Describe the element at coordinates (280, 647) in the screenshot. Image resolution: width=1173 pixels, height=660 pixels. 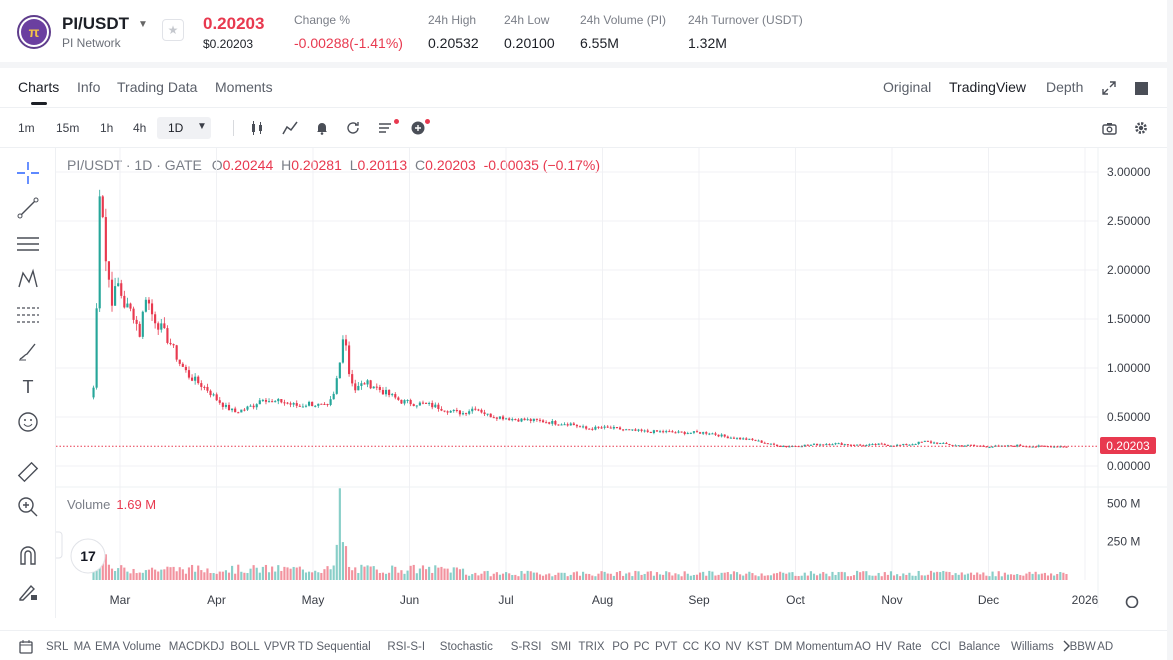
I see `indicator-vpvr: VPVR` at that location.